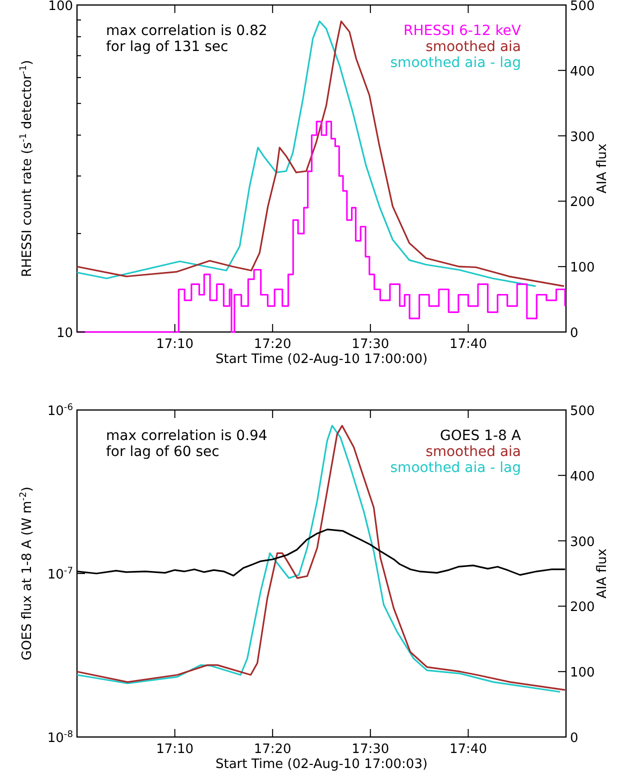  What do you see at coordinates (481, 436) in the screenshot?
I see `legend-label: GOES 1-8 A` at bounding box center [481, 436].